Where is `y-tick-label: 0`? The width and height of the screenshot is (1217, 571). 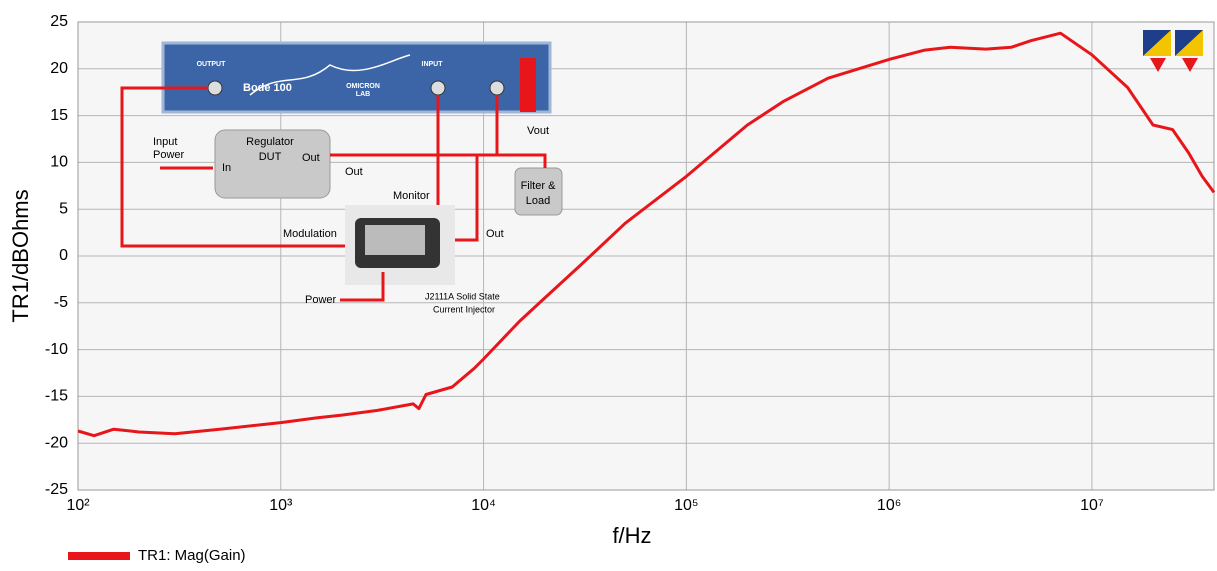 y-tick-label: 0 is located at coordinates (63, 255).